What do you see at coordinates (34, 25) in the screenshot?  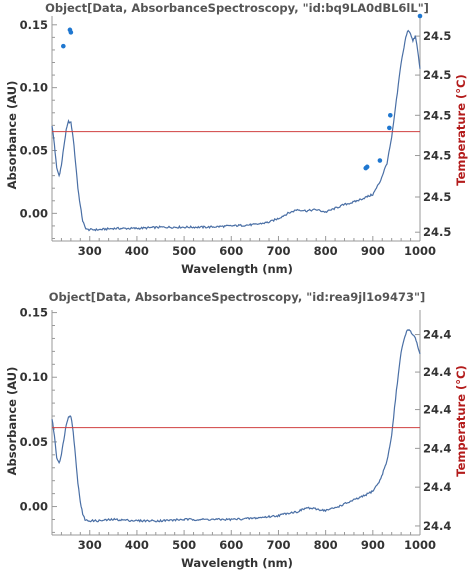 I see `chart-1-y-tick-label: 0.15` at bounding box center [34, 25].